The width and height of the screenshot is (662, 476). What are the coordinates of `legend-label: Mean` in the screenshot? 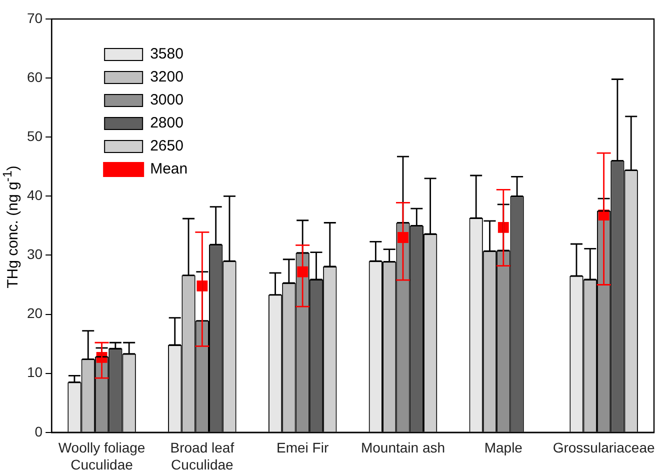 It's located at (169, 169).